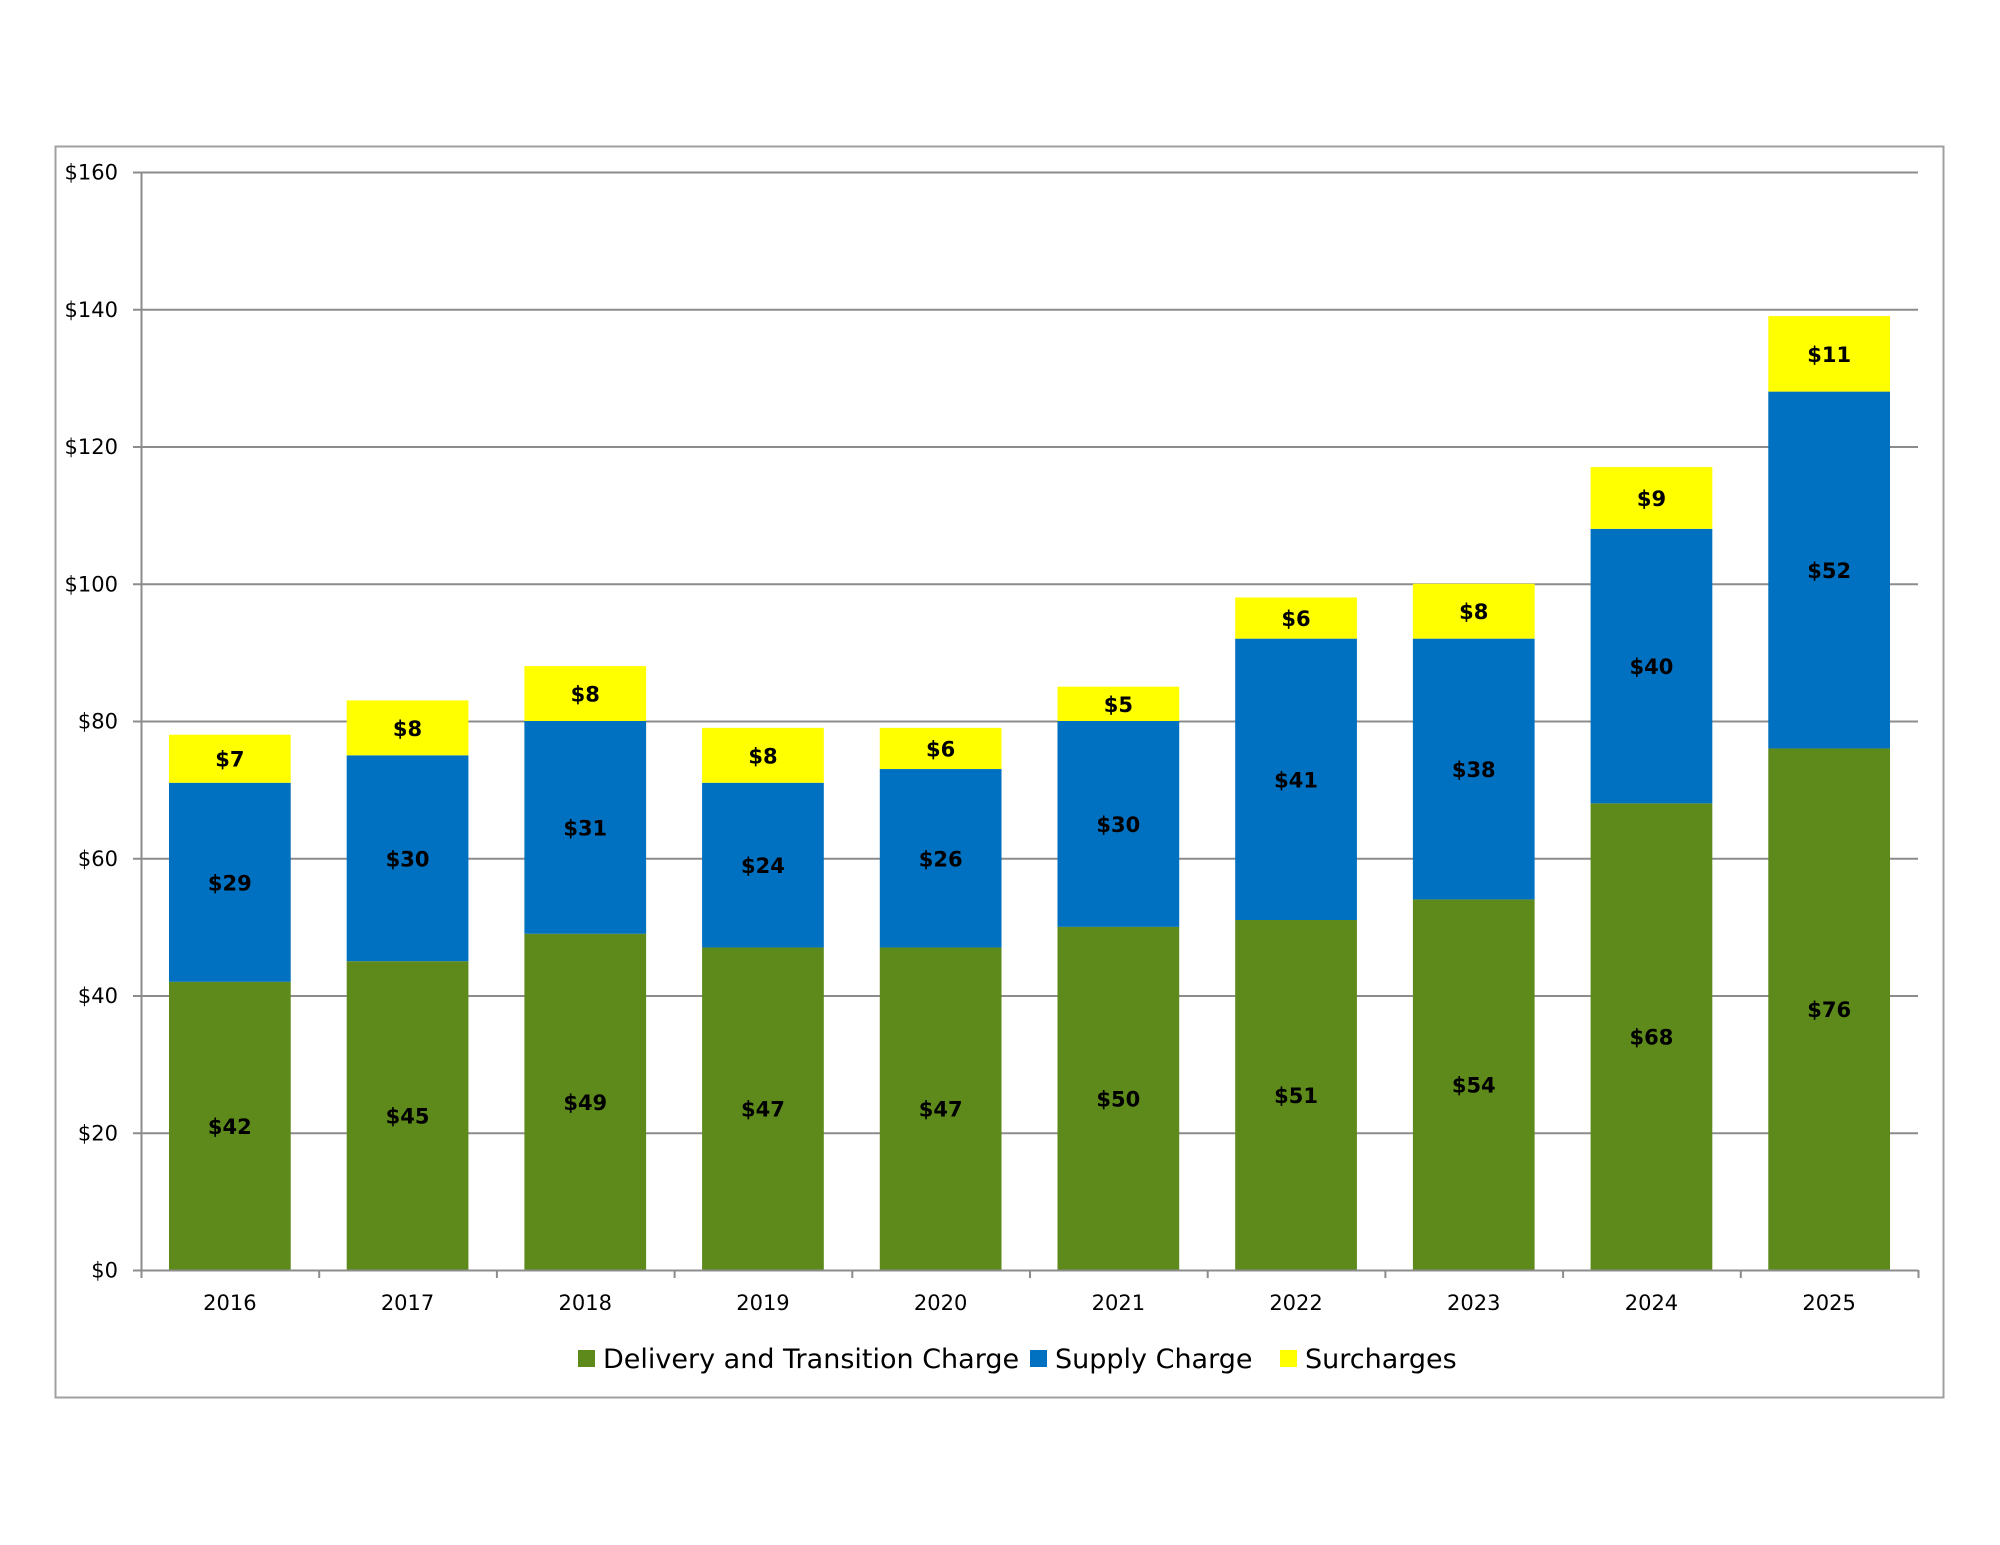 This screenshot has width=2000, height=1545. I want to click on bar-segment-surcharges-2024, so click(1651, 498).